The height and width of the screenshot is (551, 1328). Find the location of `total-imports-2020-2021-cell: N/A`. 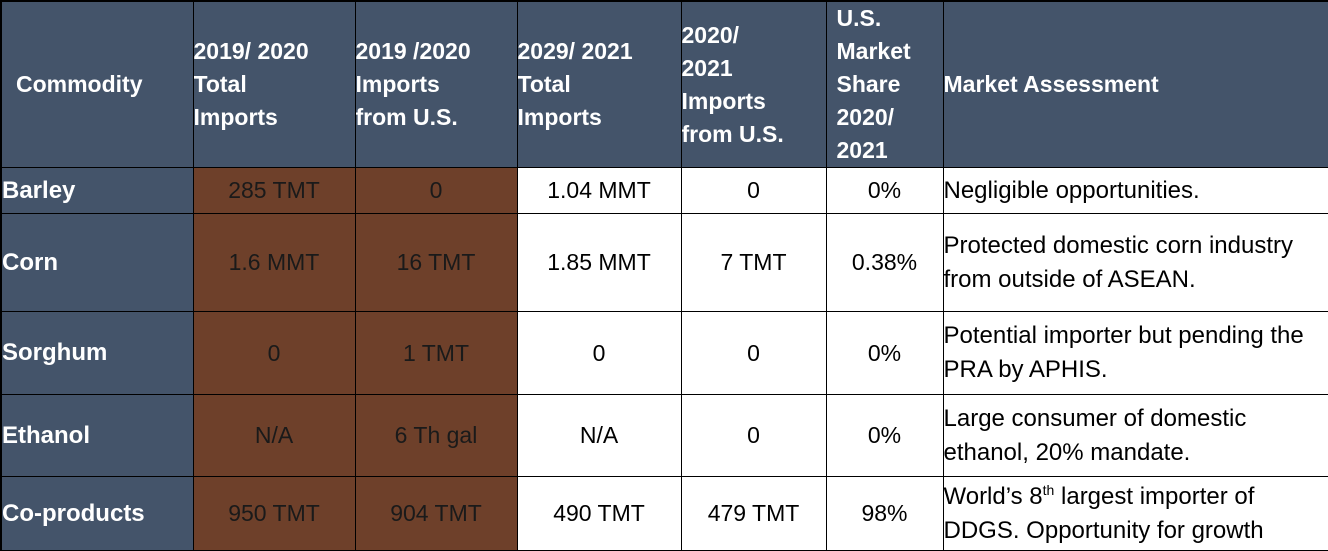

total-imports-2020-2021-cell: N/A is located at coordinates (599, 435).